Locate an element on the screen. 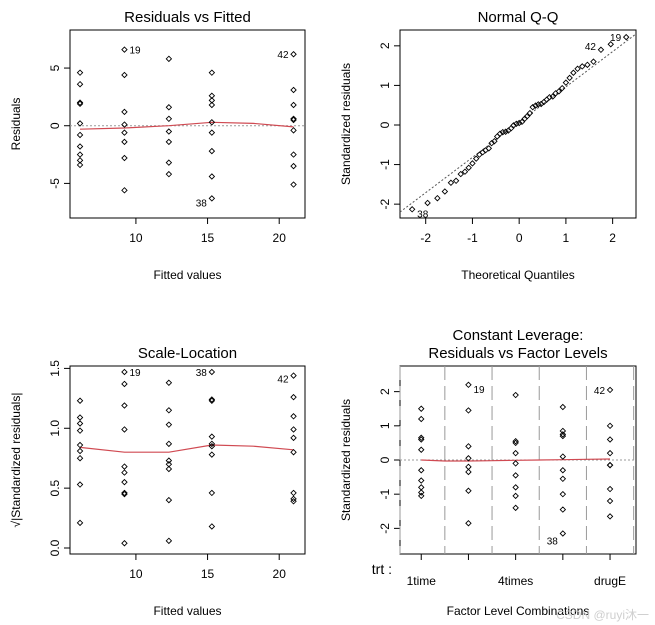 The height and width of the screenshot is (625, 655). y-tick-label: 0 is located at coordinates (385, 459).